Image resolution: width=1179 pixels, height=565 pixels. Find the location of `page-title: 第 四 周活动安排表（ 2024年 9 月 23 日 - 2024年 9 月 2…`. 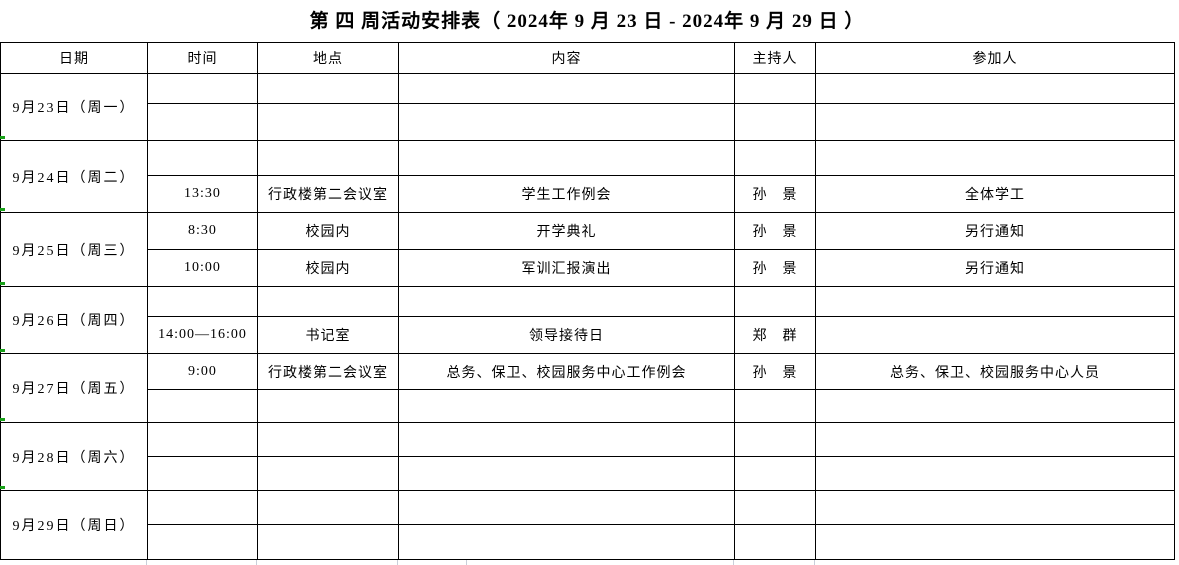

page-title: 第 四 周活动安排表（ 2024年 9 月 23 日 - 2024年 9 月 2… is located at coordinates (587, 21).